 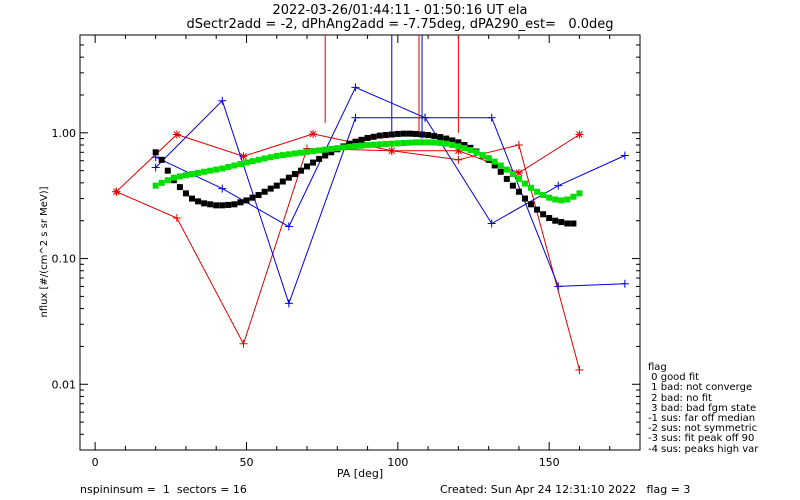 What do you see at coordinates (44, 251) in the screenshot?
I see `y-axis-label: nflux [#/(cm^2 s sr MeV)]` at bounding box center [44, 251].